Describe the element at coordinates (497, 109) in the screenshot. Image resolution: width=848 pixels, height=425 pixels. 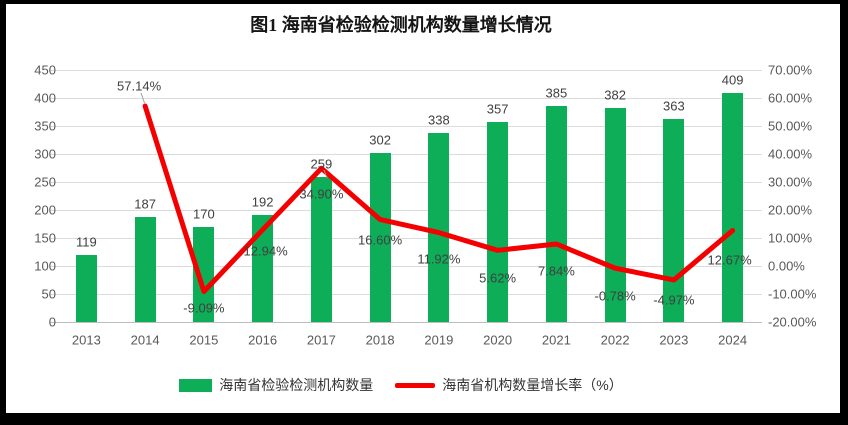
I see `bar-value-label: 357` at that location.